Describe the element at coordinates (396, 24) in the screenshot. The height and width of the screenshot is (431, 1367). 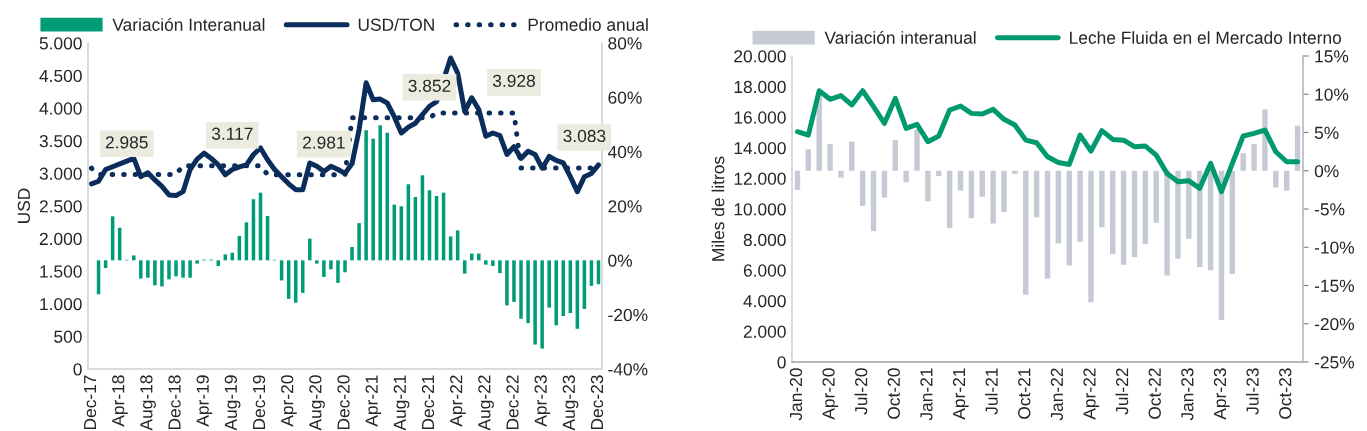
I see `legend-label: USD/TON` at that location.